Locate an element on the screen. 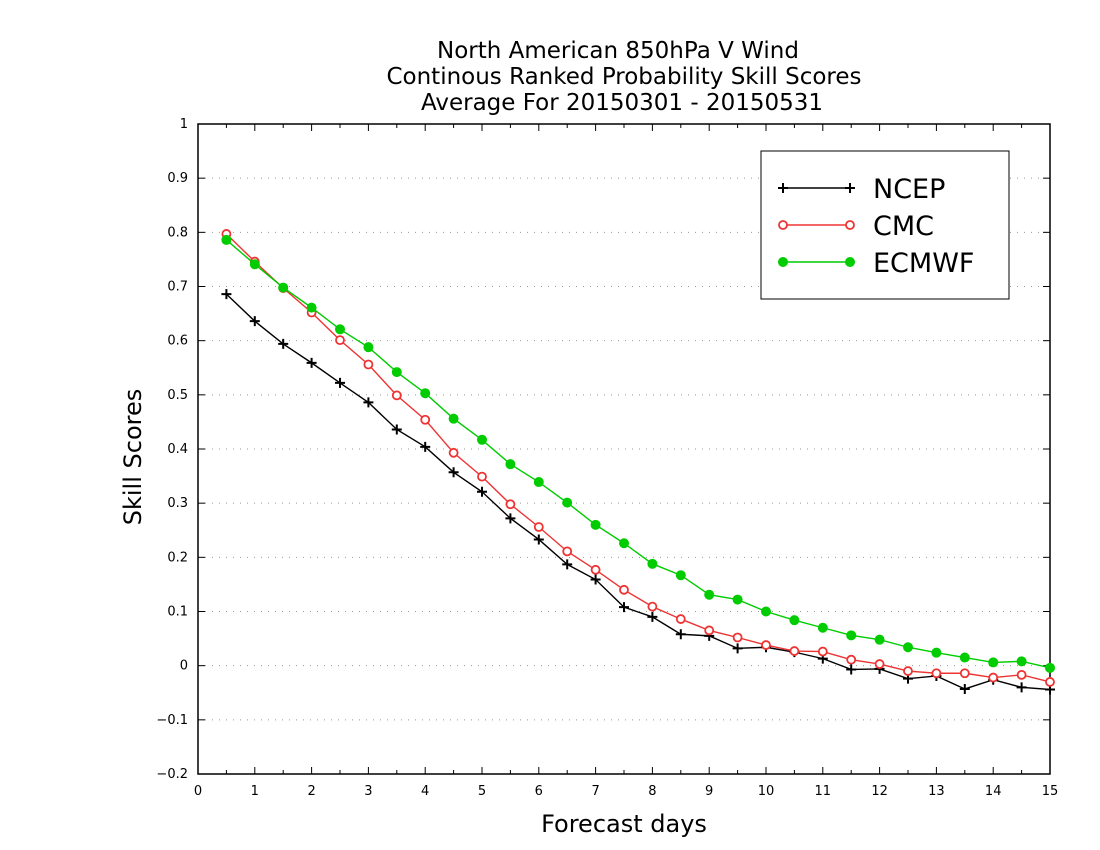  y-tick-label: 0.8 is located at coordinates (177, 232).